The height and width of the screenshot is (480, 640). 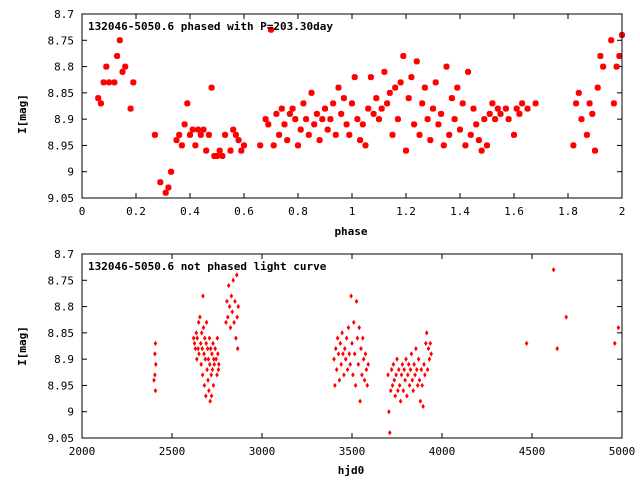 What do you see at coordinates (82, 211) in the screenshot?
I see `phased-chart-xtick-label: 0` at bounding box center [82, 211].